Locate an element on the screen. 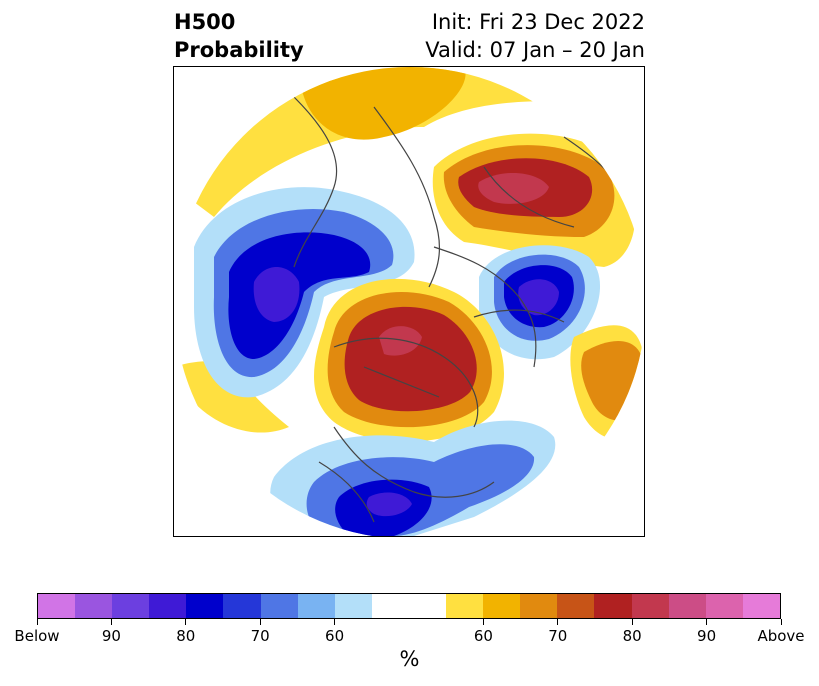 Image resolution: width=819 pixels, height=686 pixels. title-line-2: Probability is located at coordinates (239, 50).